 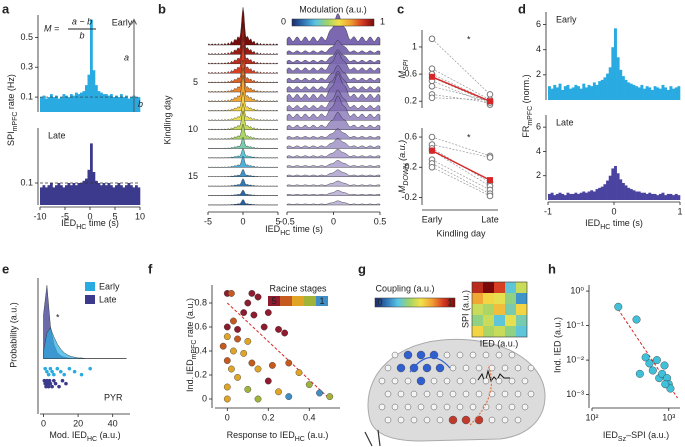 I want to click on colorbar-tick: 0, so click(x=379, y=302).